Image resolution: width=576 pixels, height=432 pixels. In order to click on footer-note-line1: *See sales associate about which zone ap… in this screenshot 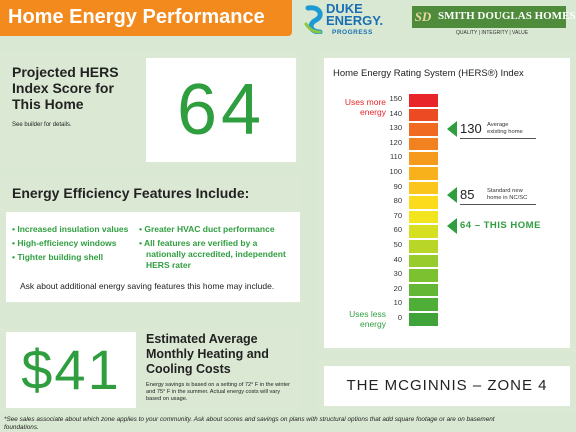, I will do `click(249, 419)`.